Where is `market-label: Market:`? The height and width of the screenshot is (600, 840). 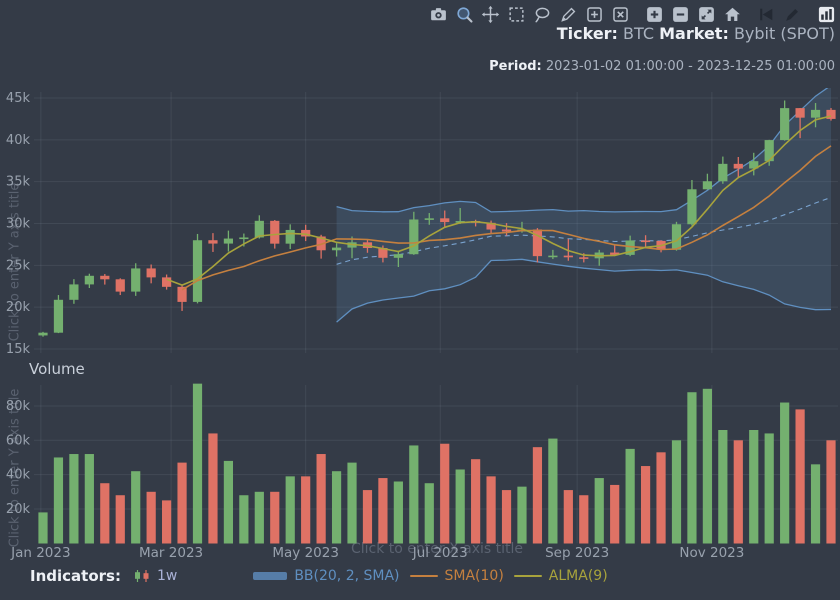
market-label: Market: is located at coordinates (694, 33).